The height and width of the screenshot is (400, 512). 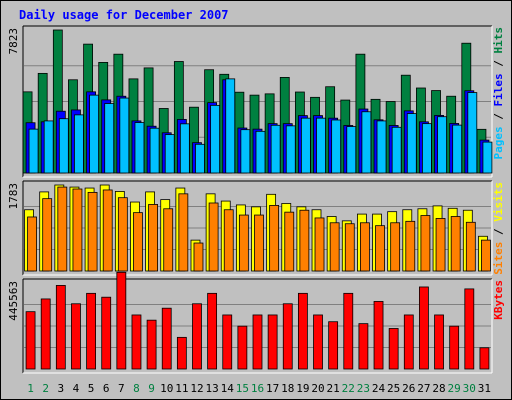 I want to click on x-tick-label: 6, so click(x=106, y=388).